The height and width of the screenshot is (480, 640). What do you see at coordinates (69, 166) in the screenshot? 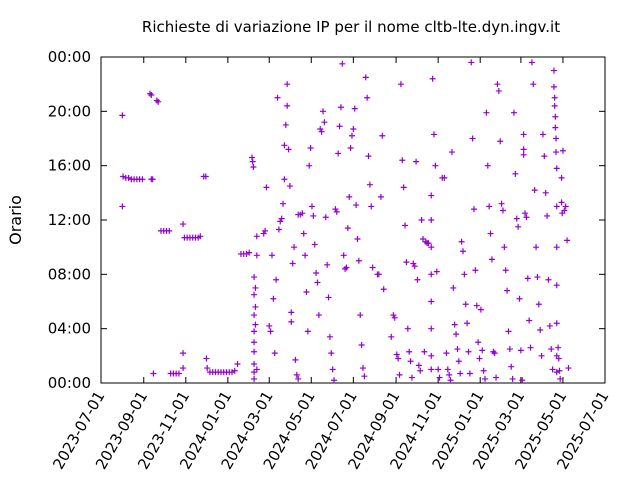
I see `y-tick-label: 16:00` at bounding box center [69, 166].